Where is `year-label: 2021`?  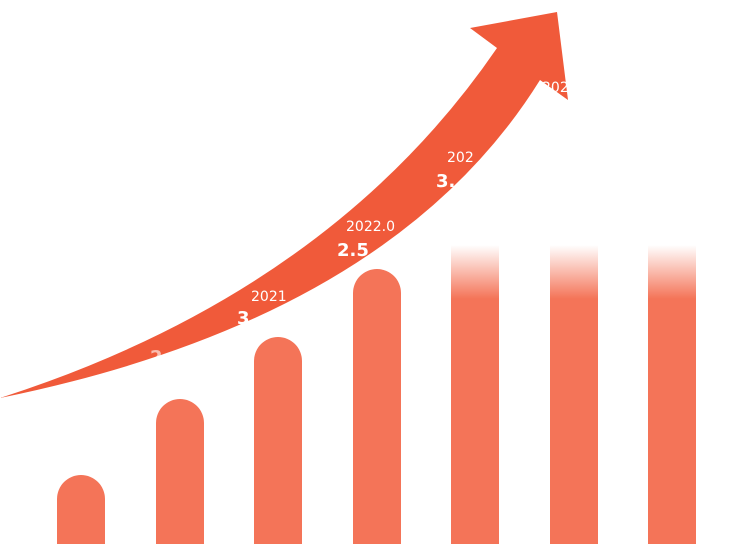 year-label: 2021 is located at coordinates (269, 297).